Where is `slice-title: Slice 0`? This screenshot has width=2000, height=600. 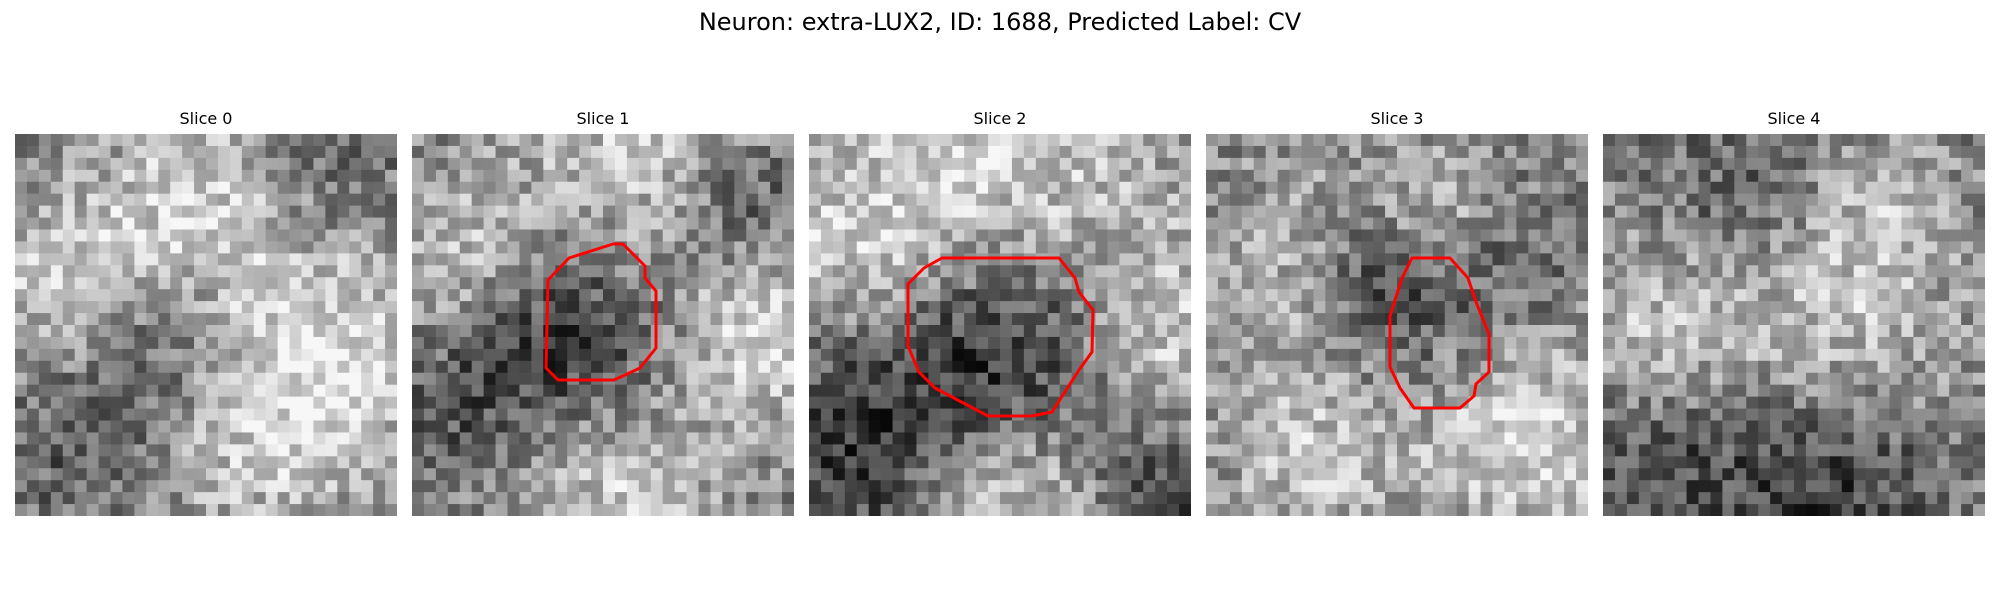
slice-title: Slice 0 is located at coordinates (206, 118).